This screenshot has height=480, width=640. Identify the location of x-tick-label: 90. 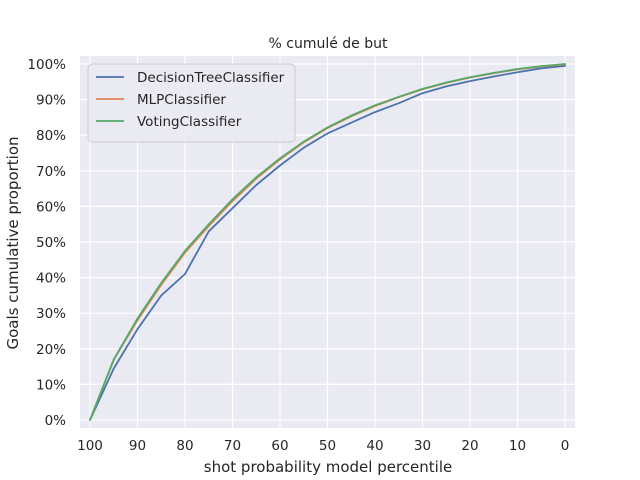
(137, 446).